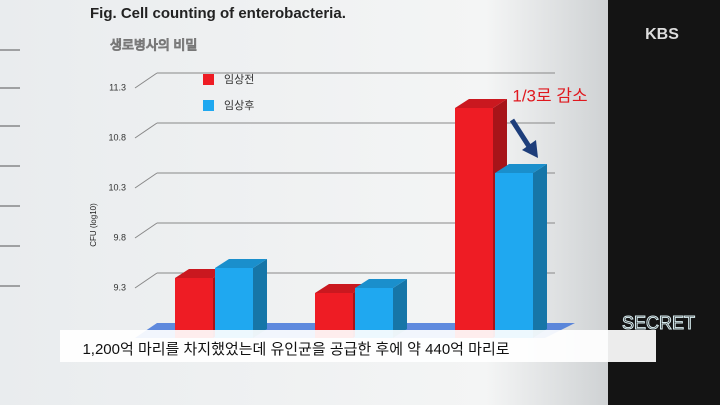  I want to click on y-tick-label: 10.8, so click(117, 137).